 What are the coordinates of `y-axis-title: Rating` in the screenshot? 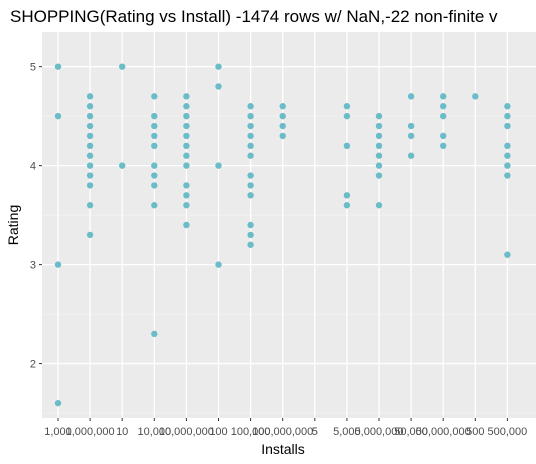 It's located at (13, 225).